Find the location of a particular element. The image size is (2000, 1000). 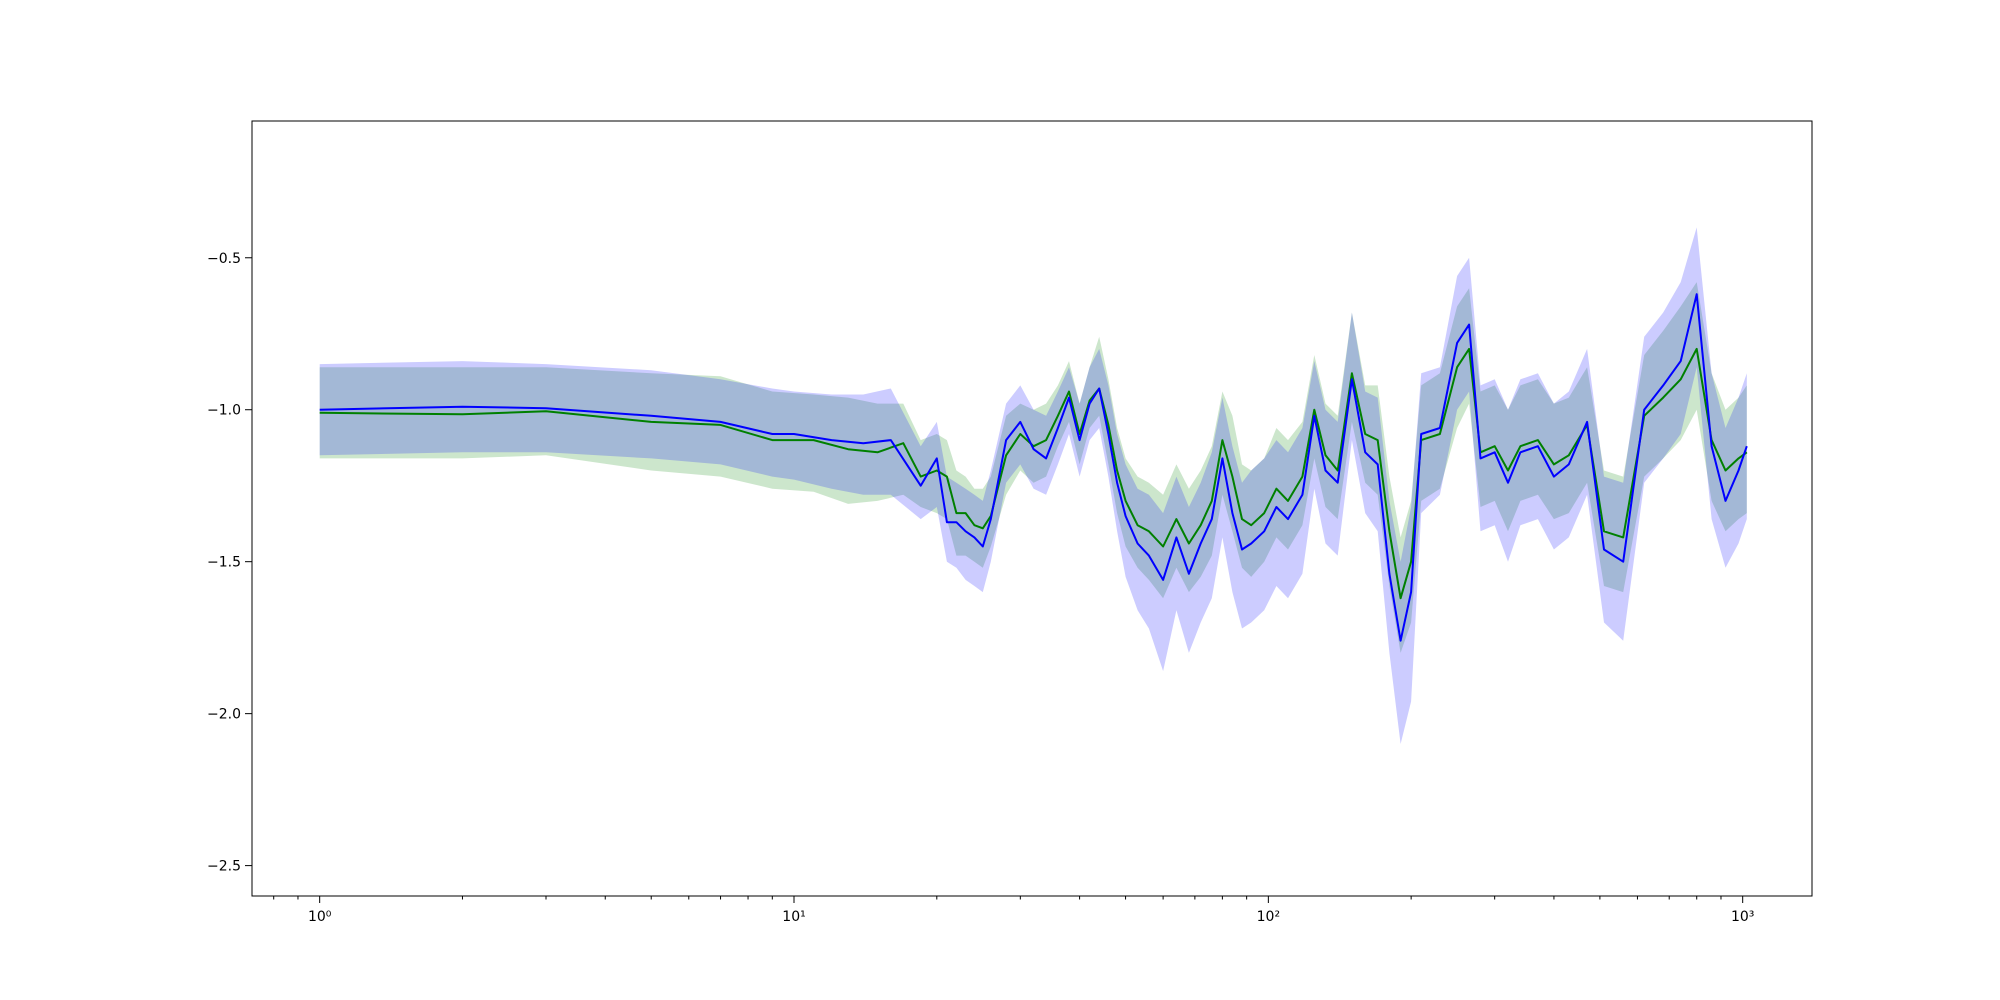

x-tick-label: 10⁰ is located at coordinates (320, 917).